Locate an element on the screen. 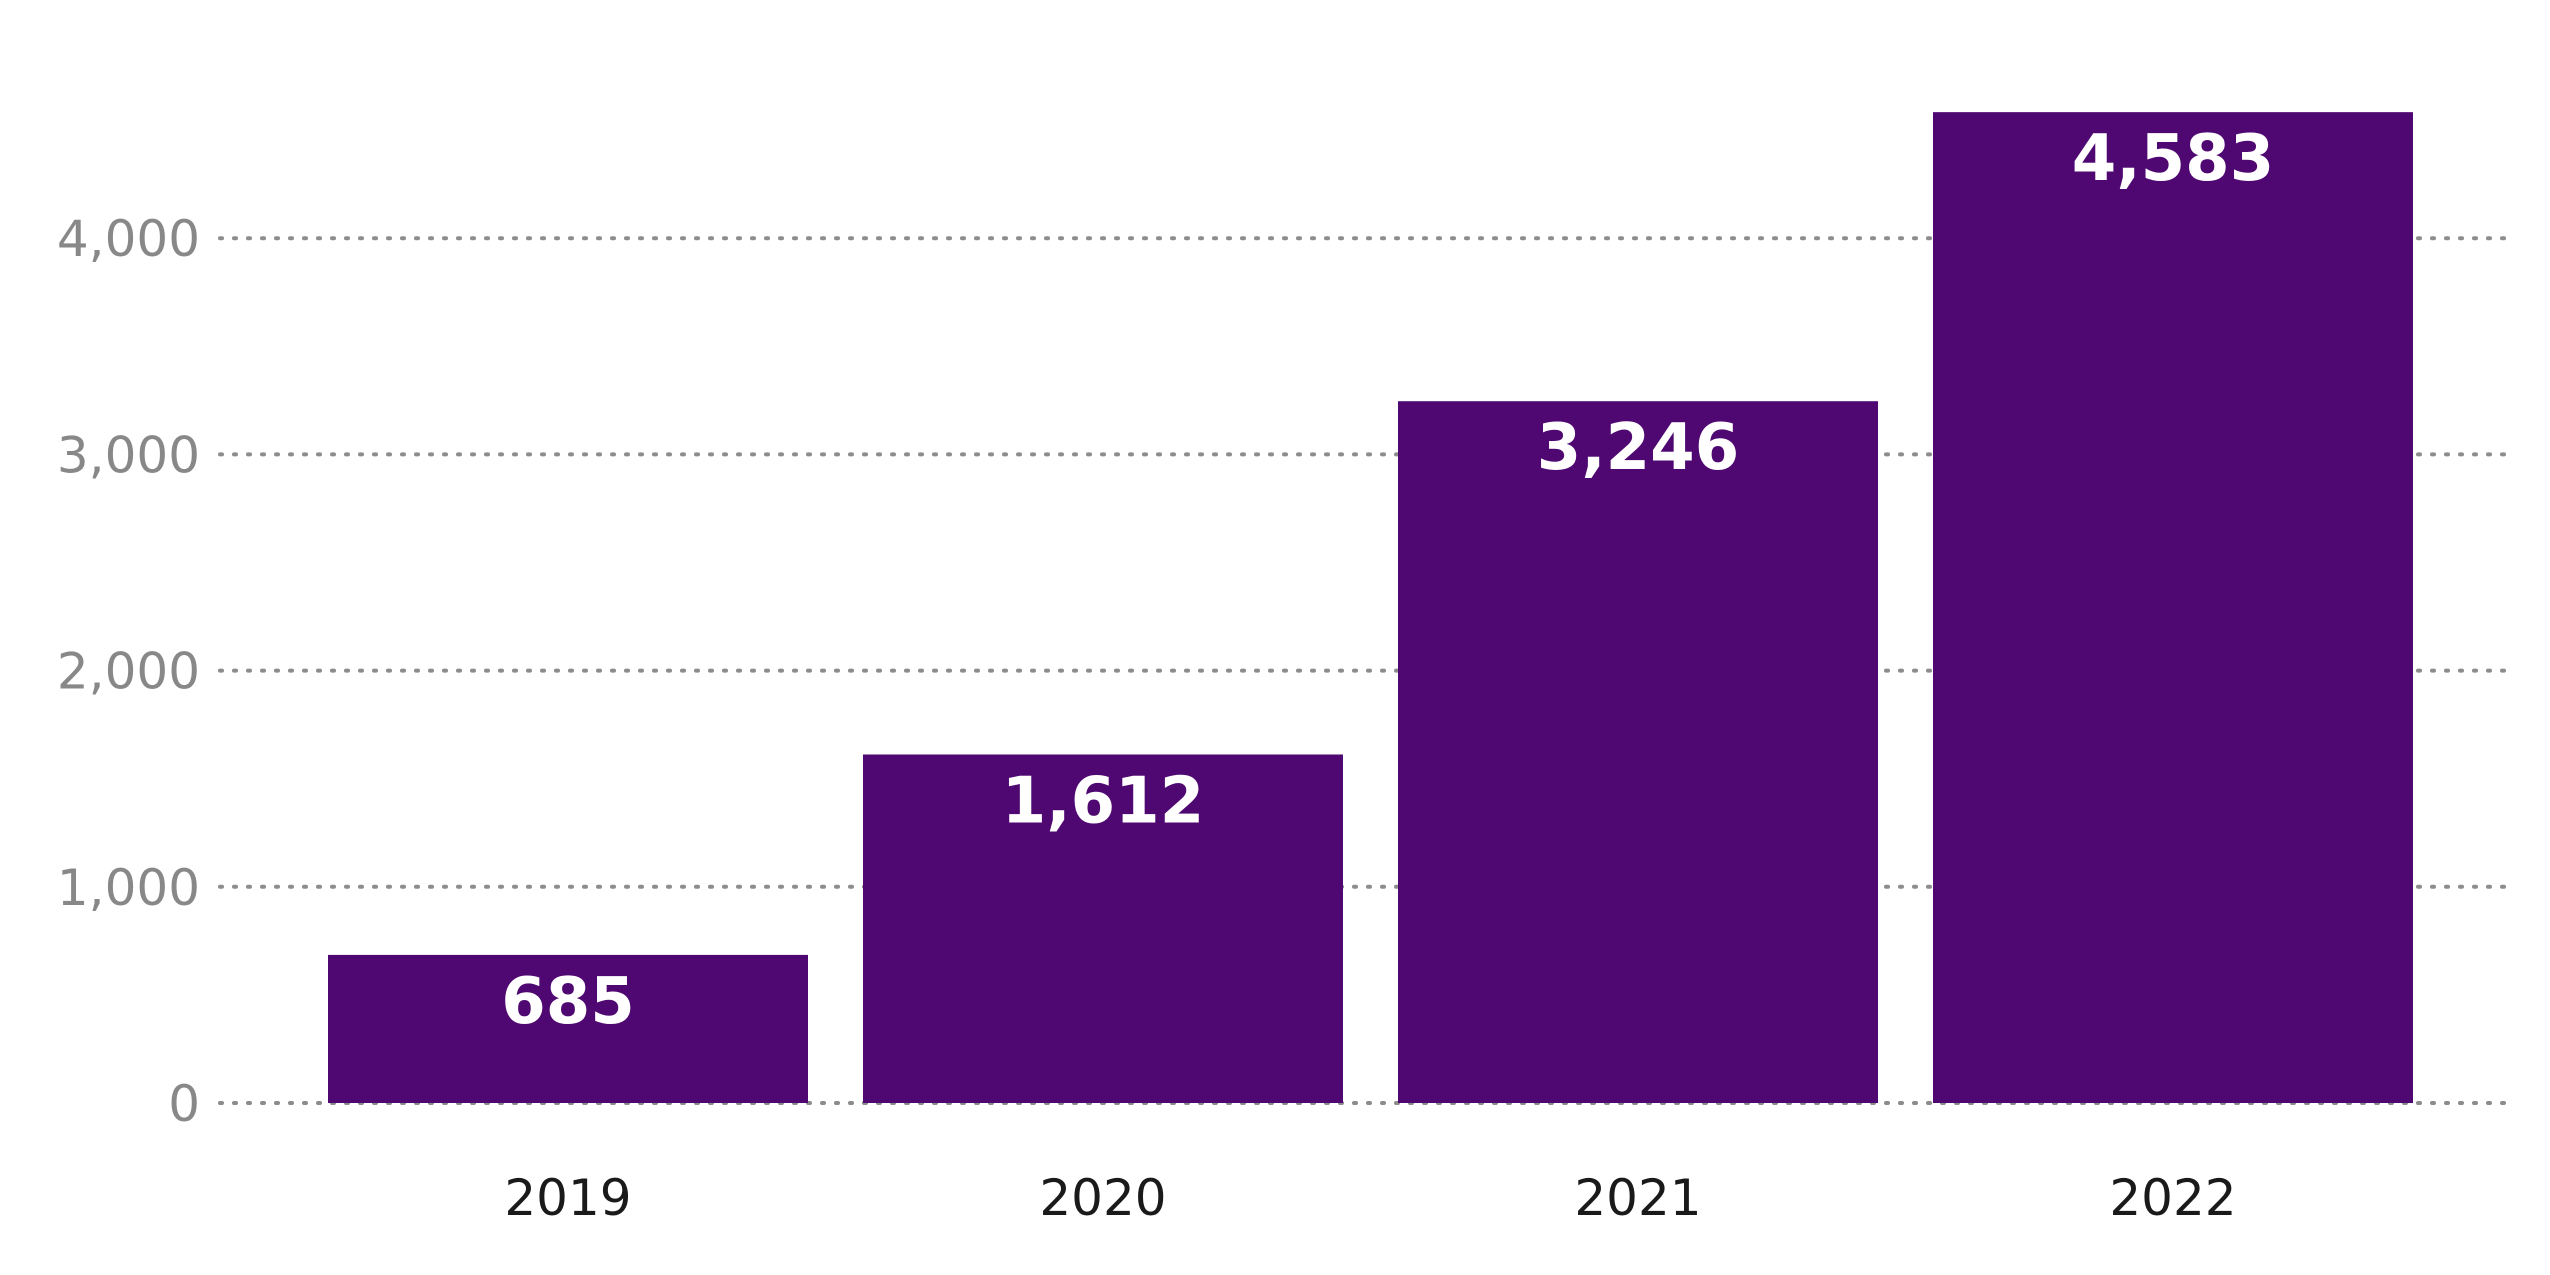 Image resolution: width=2550 pixels, height=1275 pixels. x-tick-label: 2020 is located at coordinates (1102, 1198).